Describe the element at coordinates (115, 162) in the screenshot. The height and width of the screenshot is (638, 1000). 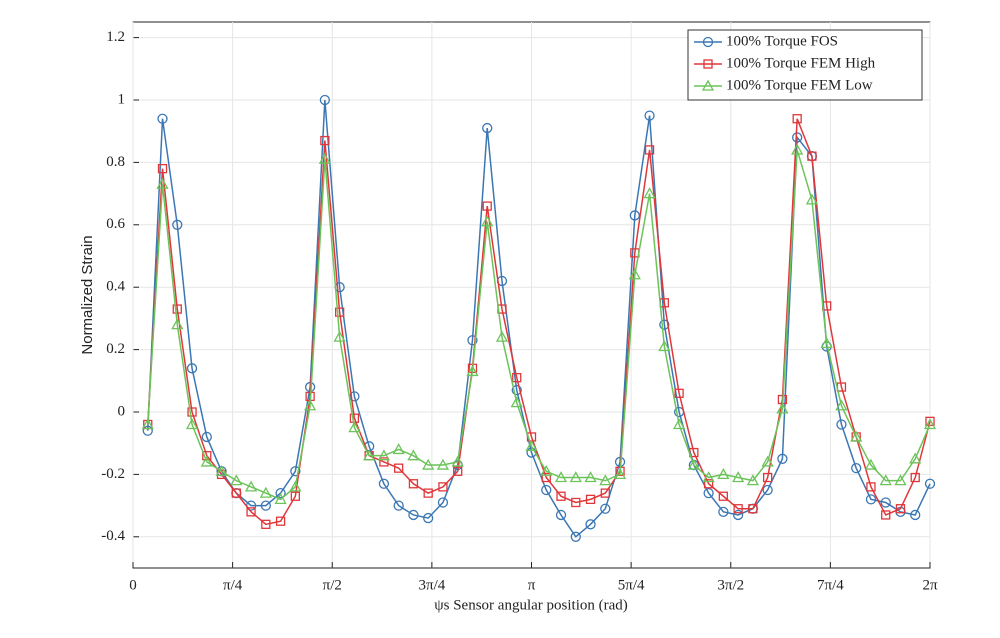
I see `y-tick-label: 0.8` at that location.